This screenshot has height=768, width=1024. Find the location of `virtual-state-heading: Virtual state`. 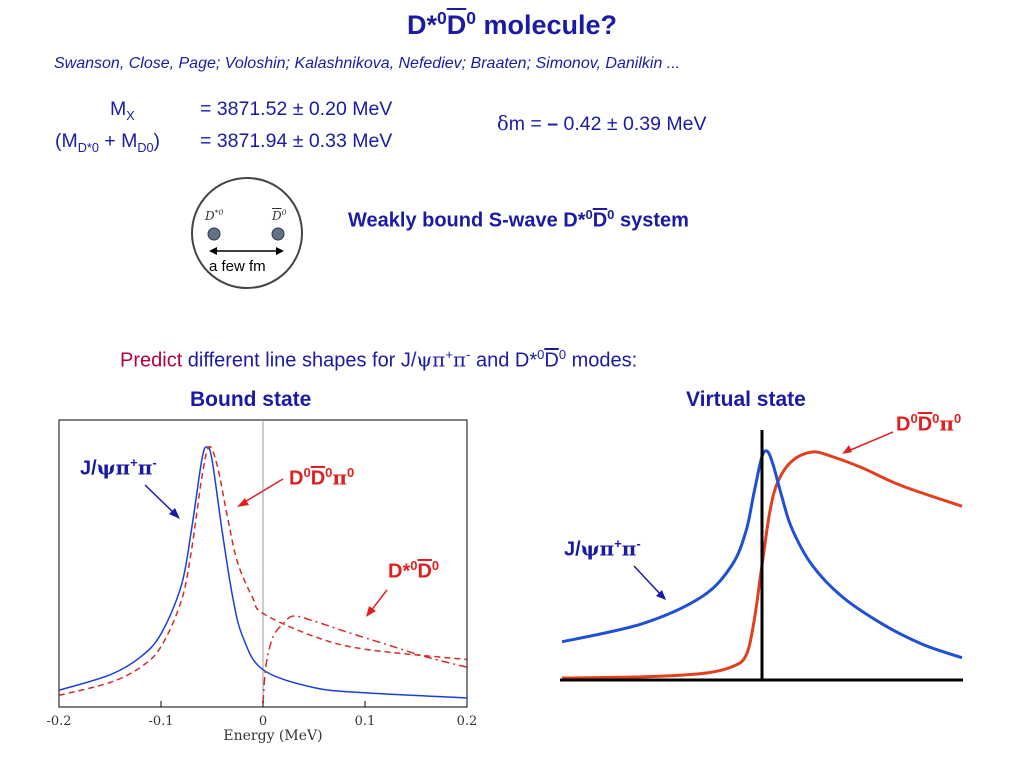

virtual-state-heading: Virtual state is located at coordinates (746, 399).